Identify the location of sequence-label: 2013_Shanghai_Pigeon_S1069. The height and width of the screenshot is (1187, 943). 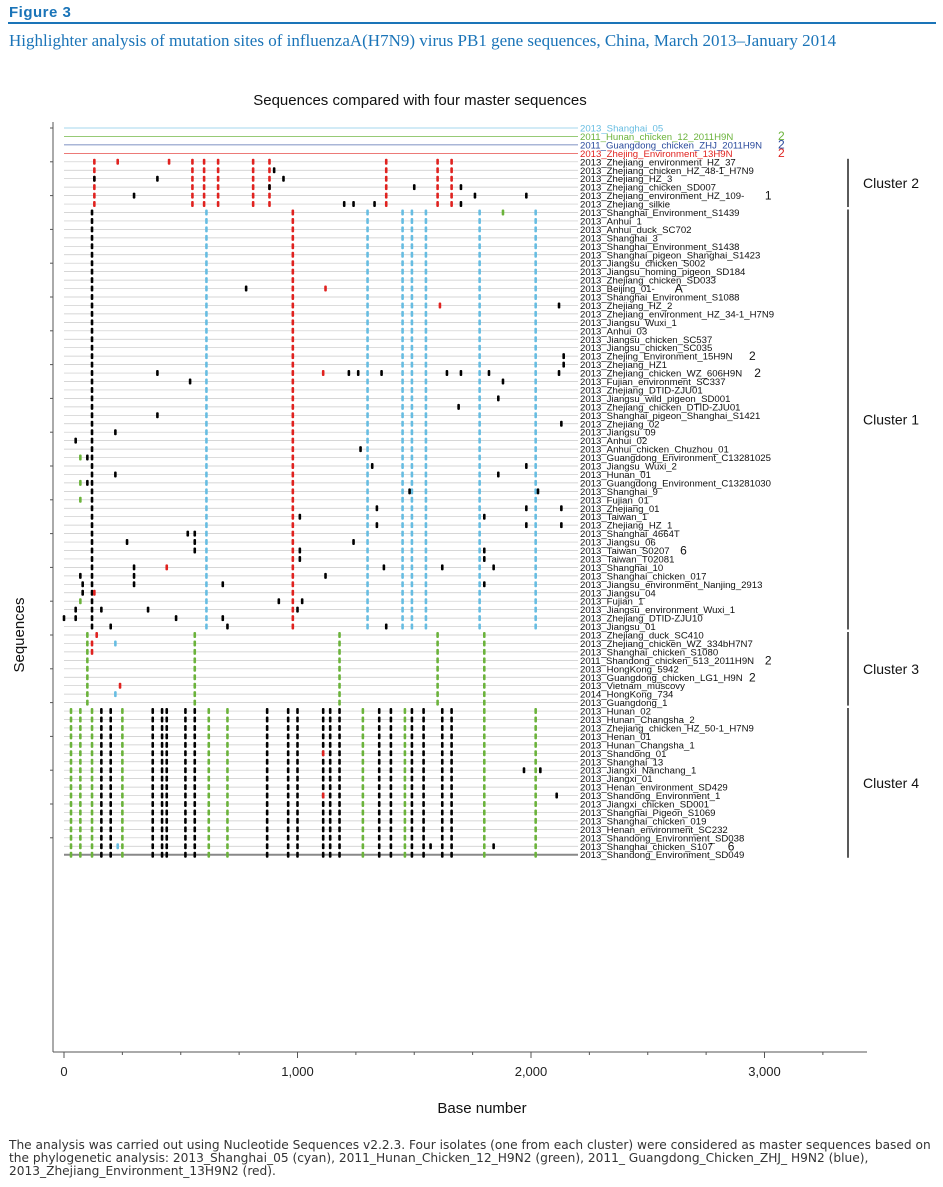
(648, 813).